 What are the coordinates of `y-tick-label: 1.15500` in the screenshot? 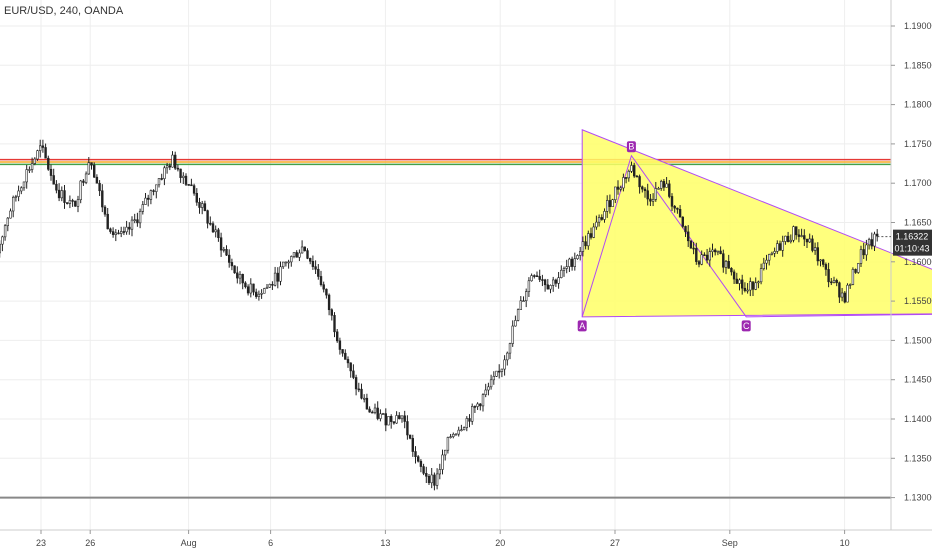 It's located at (918, 301).